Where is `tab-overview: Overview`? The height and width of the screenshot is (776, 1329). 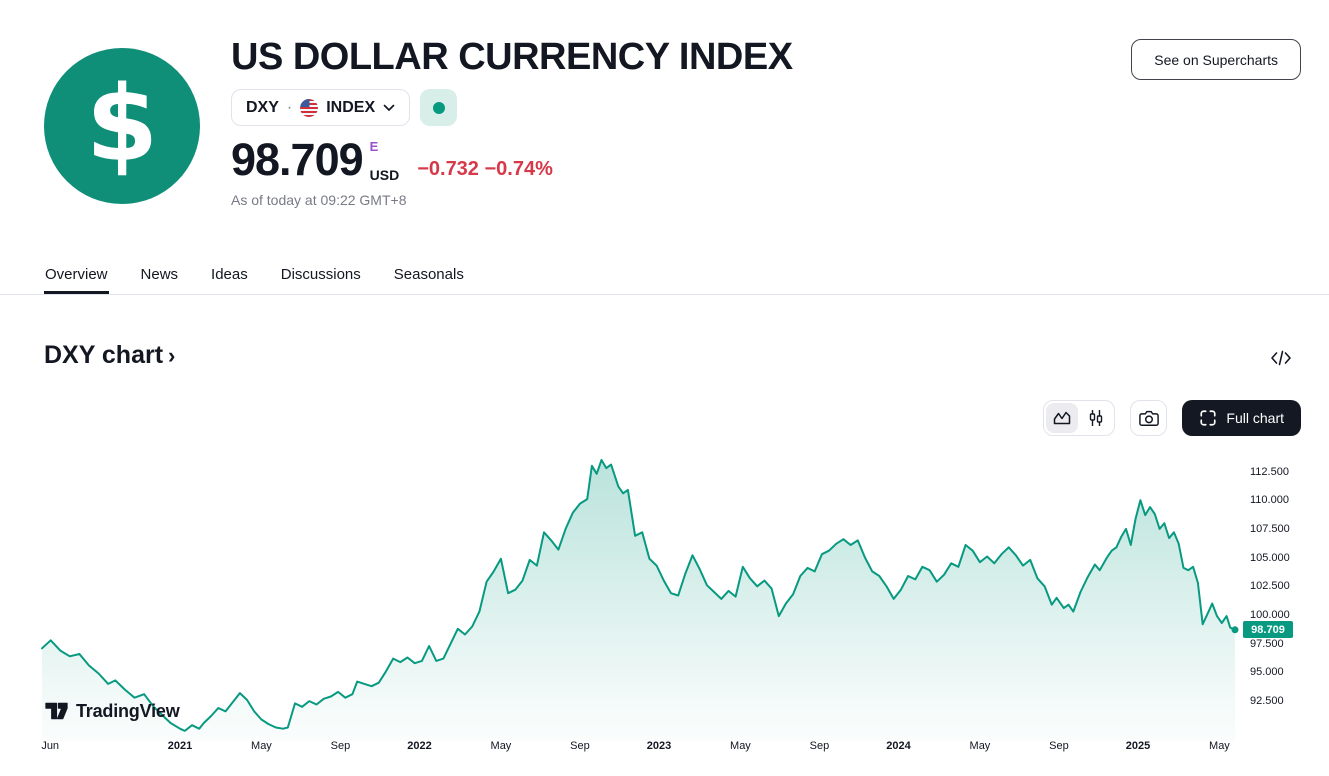 tab-overview: Overview is located at coordinates (76, 275).